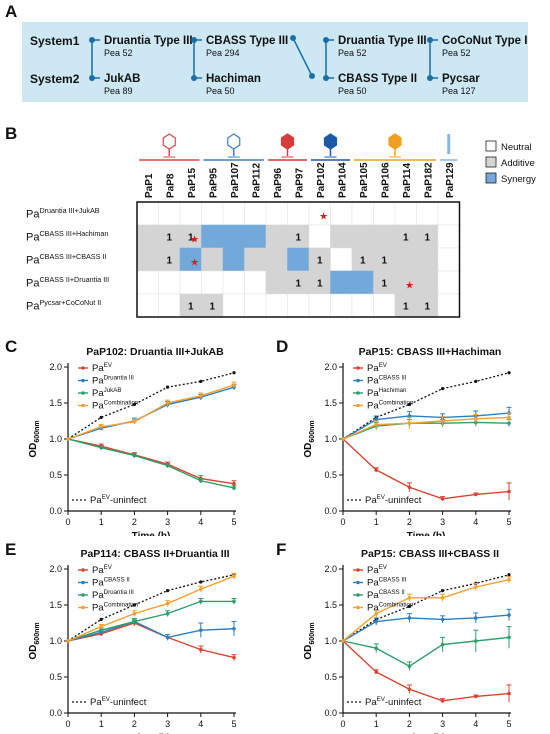  Describe the element at coordinates (330, 569) in the screenshot. I see `y-tick-label: 2.0` at that location.